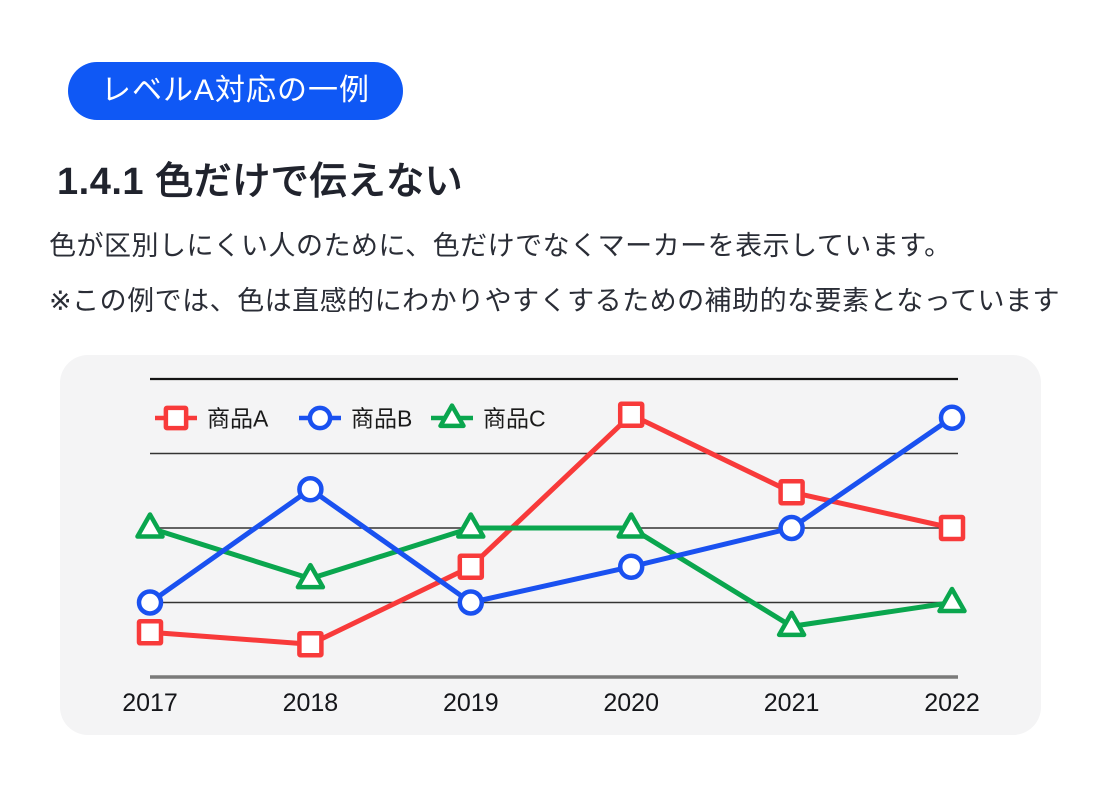 This screenshot has width=1100, height=800. What do you see at coordinates (150, 703) in the screenshot?
I see `x-axis-label: 2017` at bounding box center [150, 703].